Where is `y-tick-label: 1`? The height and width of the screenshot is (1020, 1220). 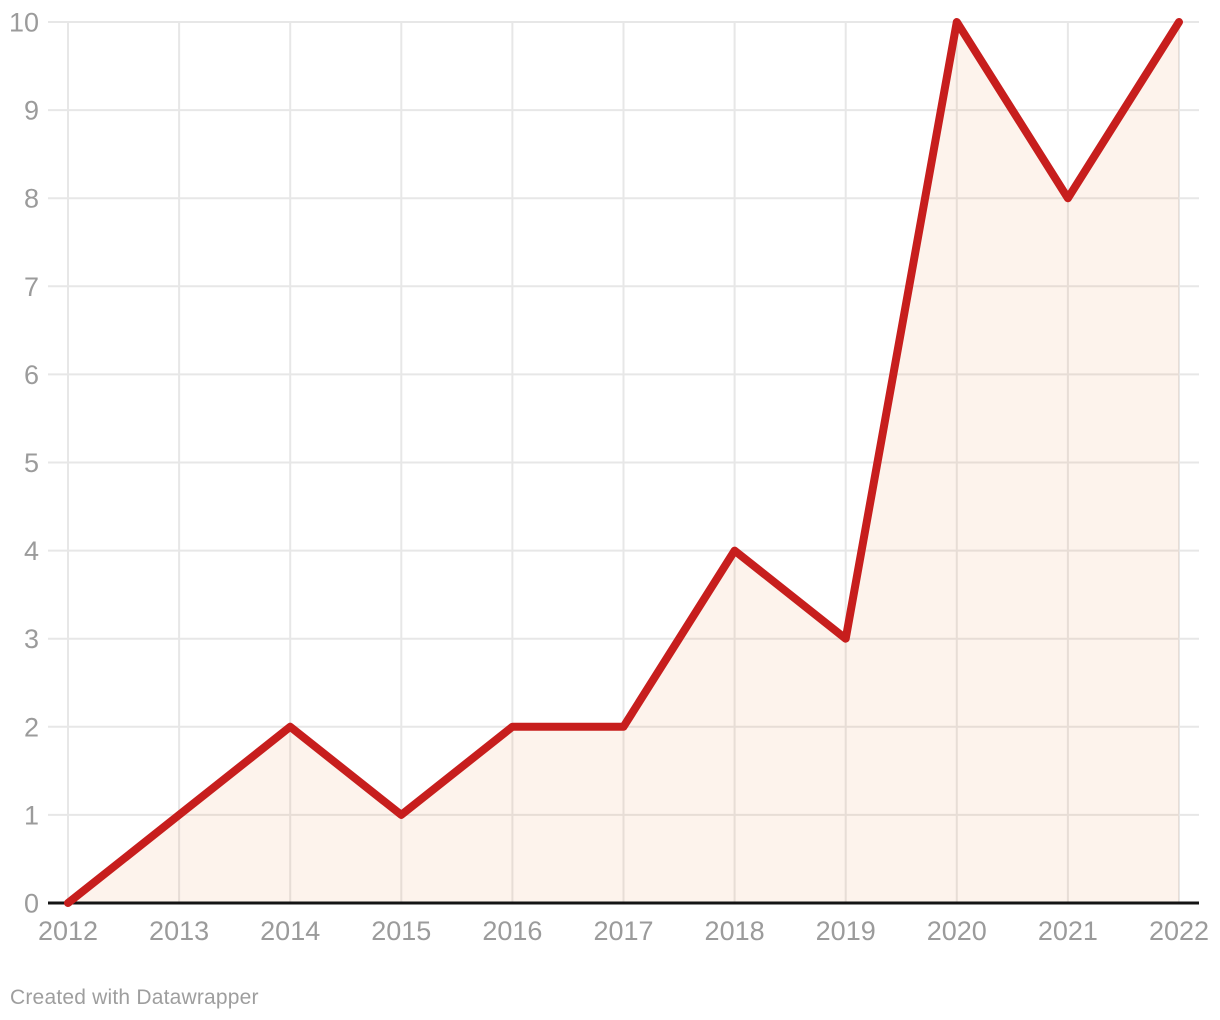
y-tick-label: 1 is located at coordinates (31, 815).